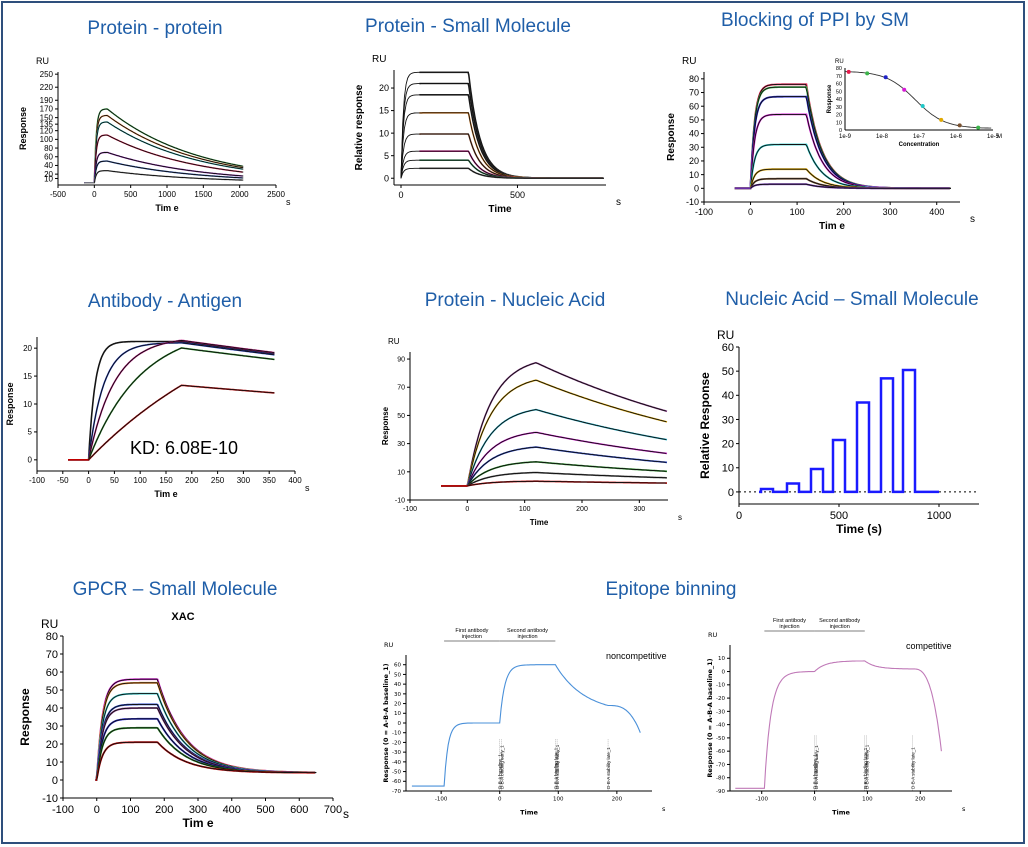 This screenshot has height=847, width=1028. What do you see at coordinates (839, 123) in the screenshot?
I see `inset-y-tick-label: 10` at bounding box center [839, 123].